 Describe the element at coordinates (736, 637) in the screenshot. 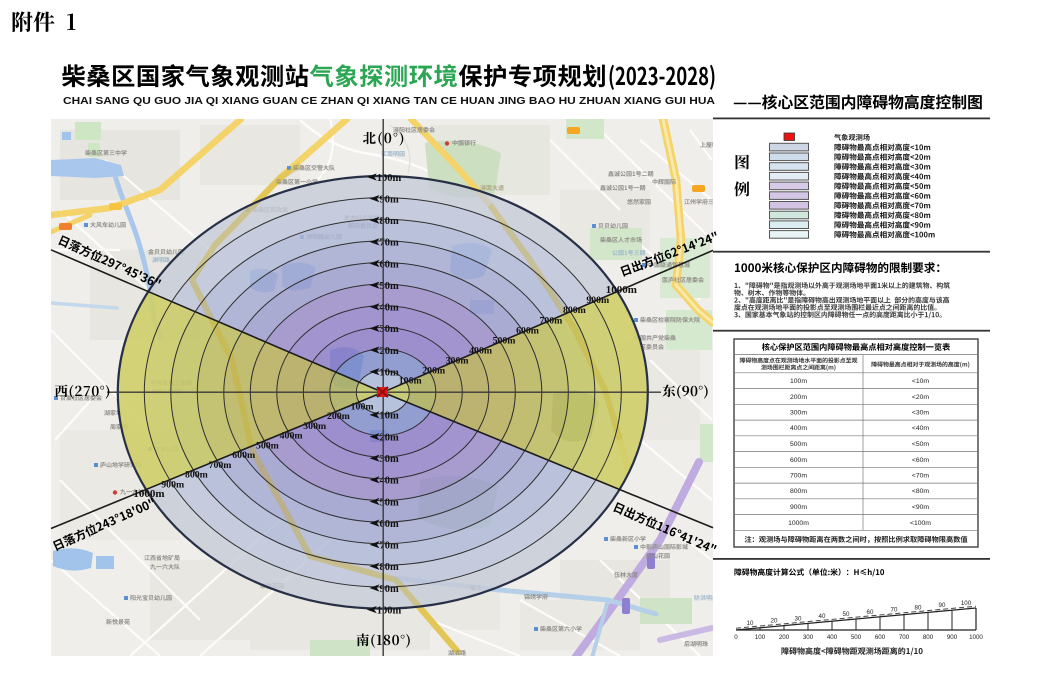

I see `svg-text: 0` at that location.